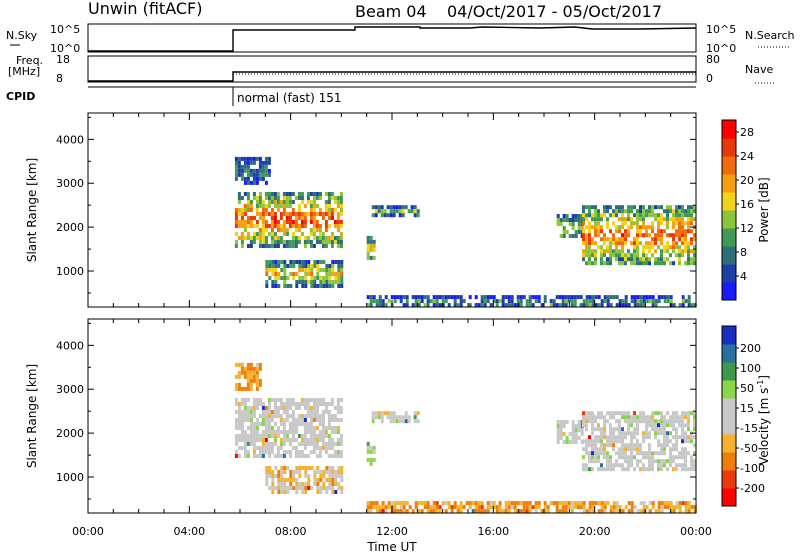  I want to click on freq-tick-top: 18, so click(63, 59).